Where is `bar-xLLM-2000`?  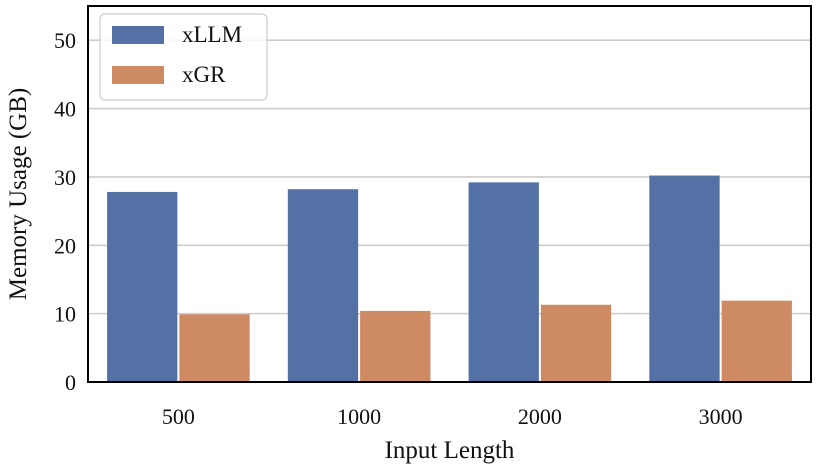
bar-xLLM-2000 is located at coordinates (503, 282).